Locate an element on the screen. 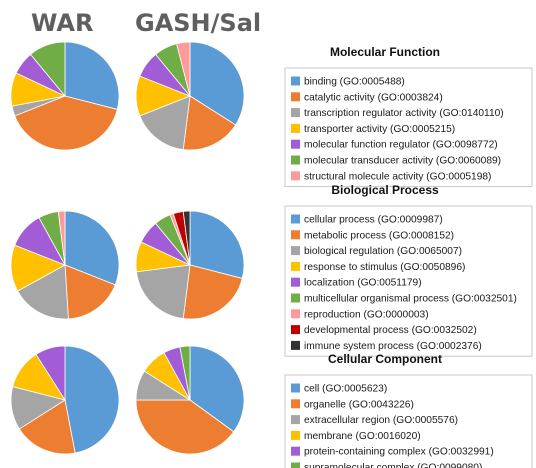  legend-label: immune system process (GO:0002376) is located at coordinates (393, 346).